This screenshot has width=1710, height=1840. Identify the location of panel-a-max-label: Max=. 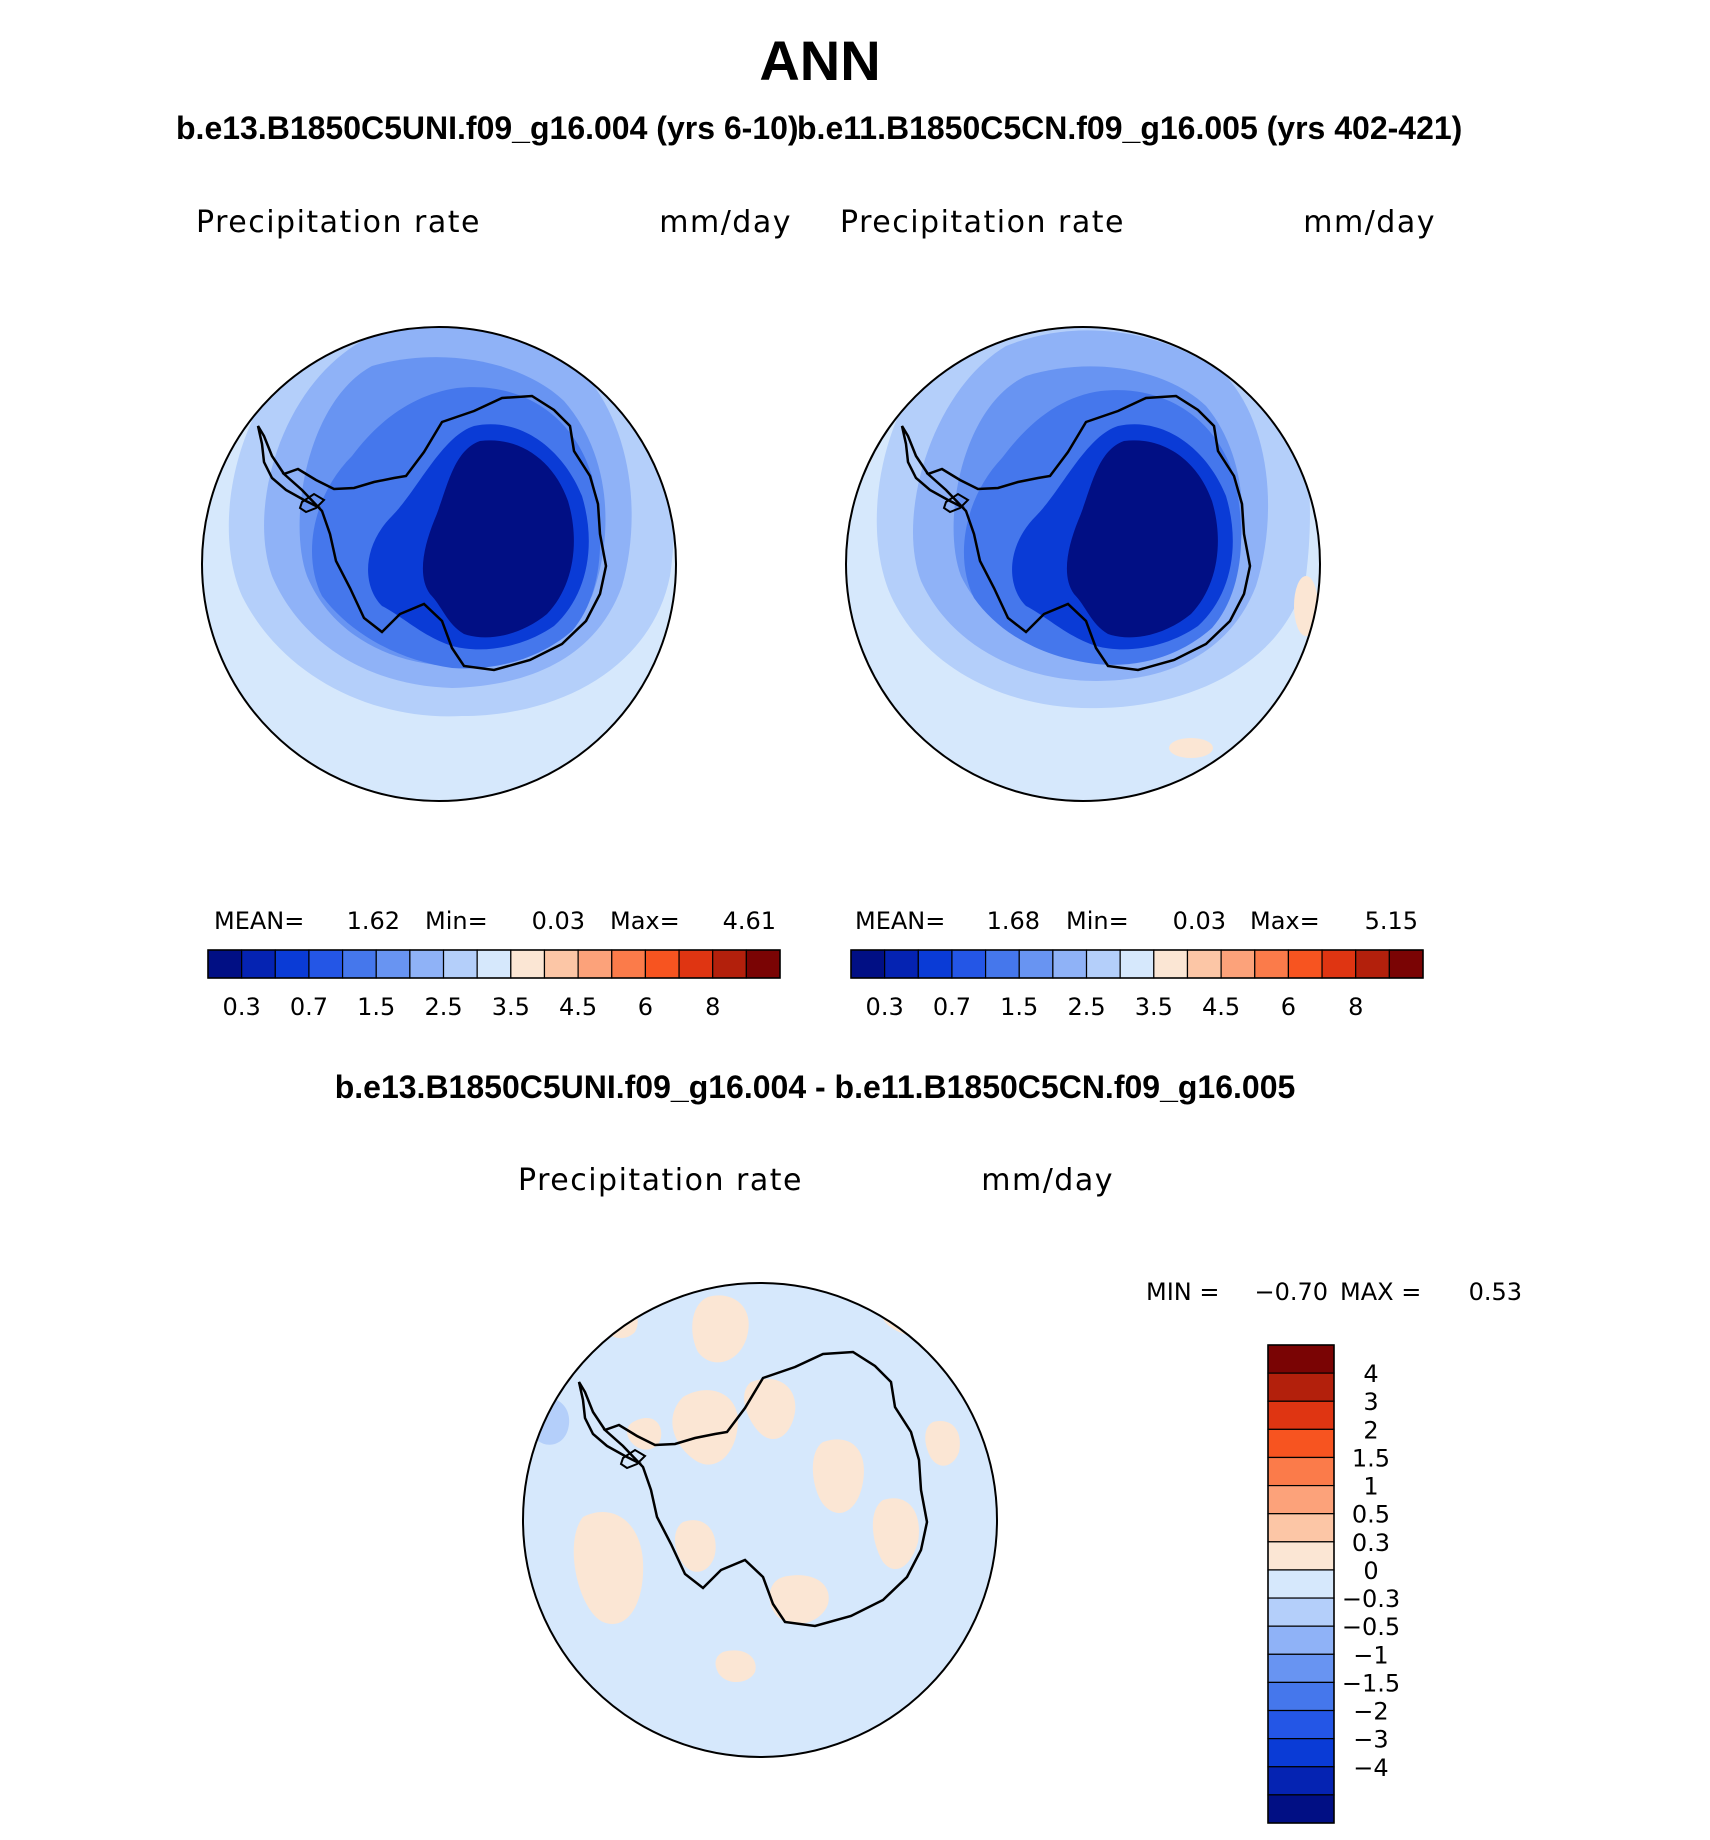
(645, 921).